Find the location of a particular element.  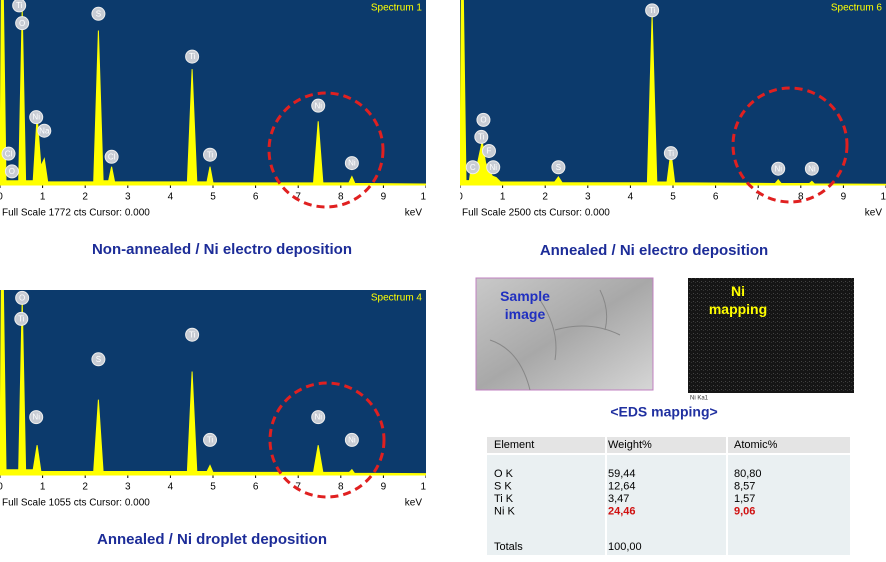

caption: Annealed / Ni electro deposition is located at coordinates (654, 250).